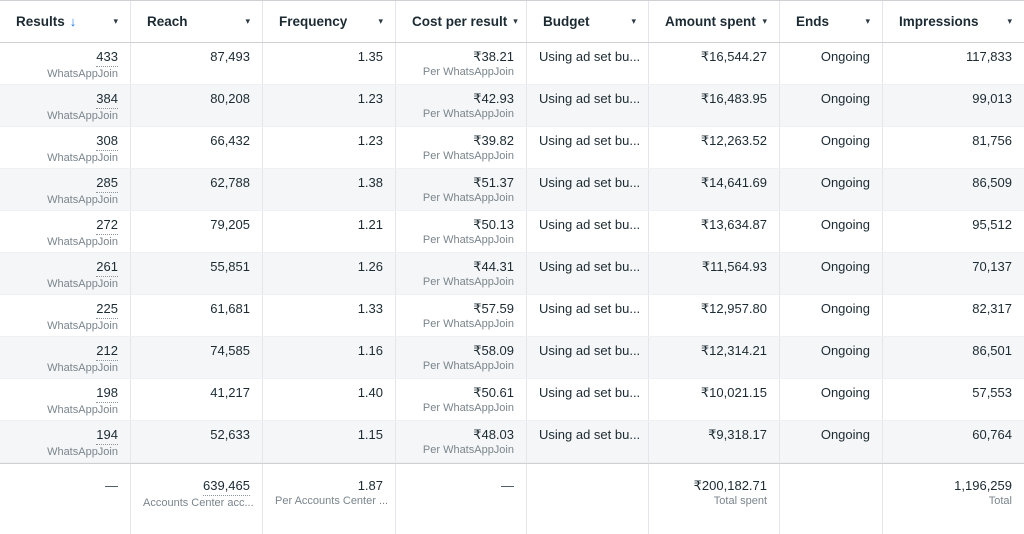 The height and width of the screenshot is (534, 1024). Describe the element at coordinates (714, 63) in the screenshot. I see `cell-amount-spent: ₹16,544.27` at that location.